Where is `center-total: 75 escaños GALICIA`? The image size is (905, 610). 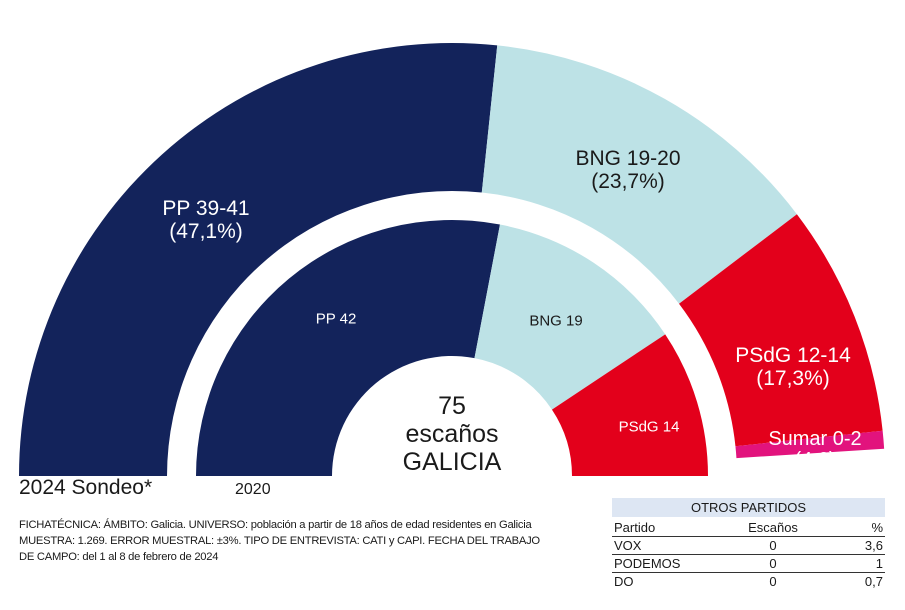 center-total: 75 escaños GALICIA is located at coordinates (452, 434).